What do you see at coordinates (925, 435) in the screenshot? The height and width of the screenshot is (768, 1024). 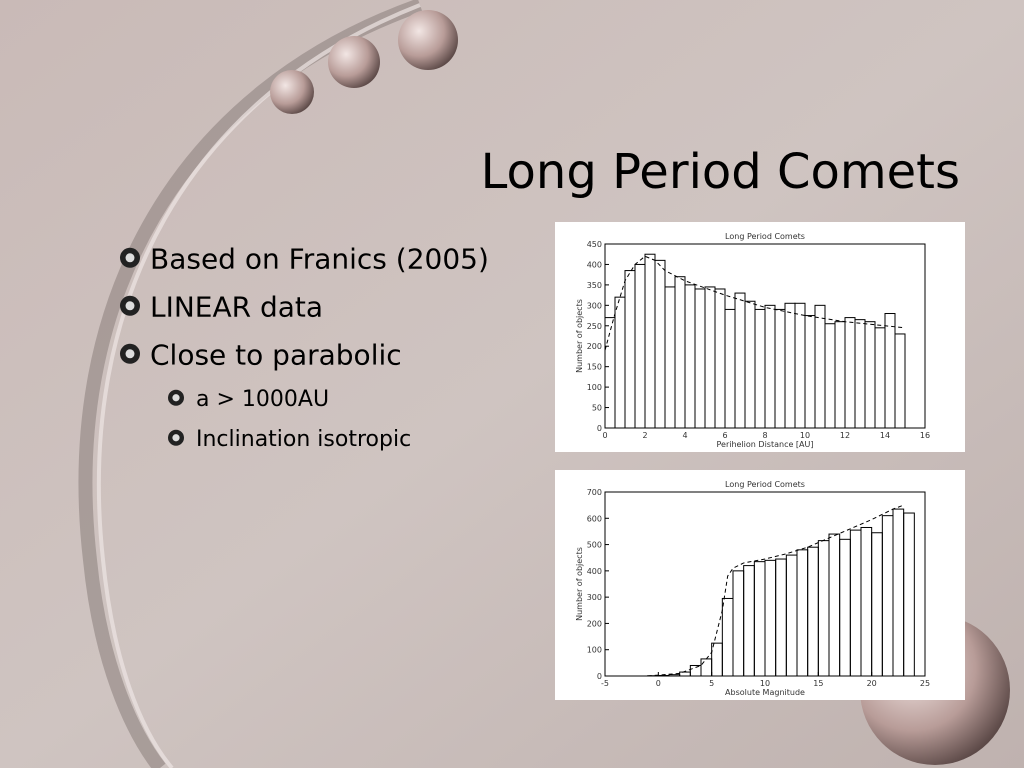 I see `x-tick-label: 16` at bounding box center [925, 435].